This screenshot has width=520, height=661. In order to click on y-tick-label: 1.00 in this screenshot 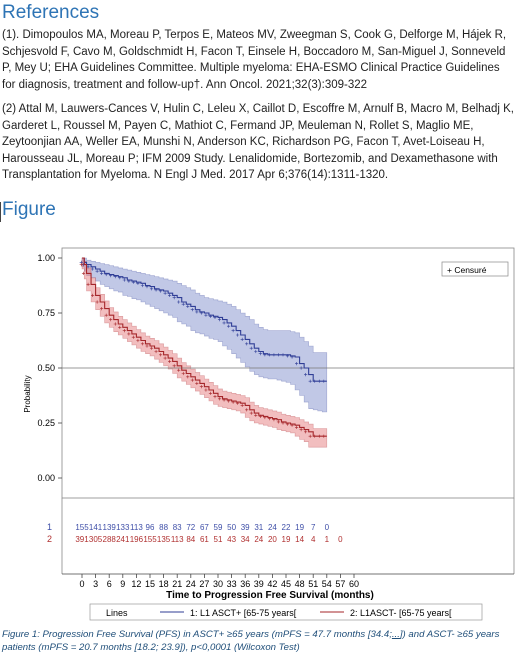, I will do `click(46, 258)`.